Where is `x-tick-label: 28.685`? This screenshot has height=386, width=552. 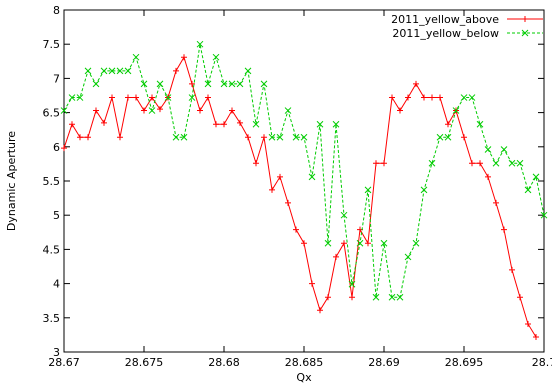 x-tick-label: 28.685 is located at coordinates (304, 362).